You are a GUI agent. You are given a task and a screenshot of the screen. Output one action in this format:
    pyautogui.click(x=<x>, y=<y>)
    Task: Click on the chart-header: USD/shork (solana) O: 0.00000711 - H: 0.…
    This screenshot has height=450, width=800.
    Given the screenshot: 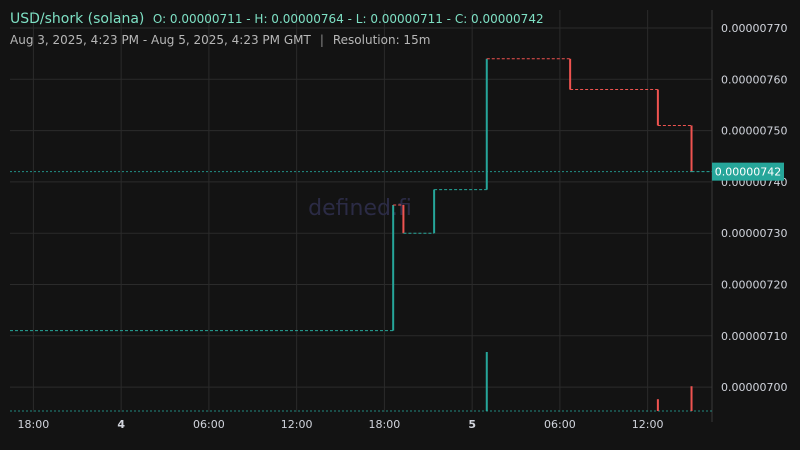 What is the action you would take?
    pyautogui.click(x=277, y=19)
    